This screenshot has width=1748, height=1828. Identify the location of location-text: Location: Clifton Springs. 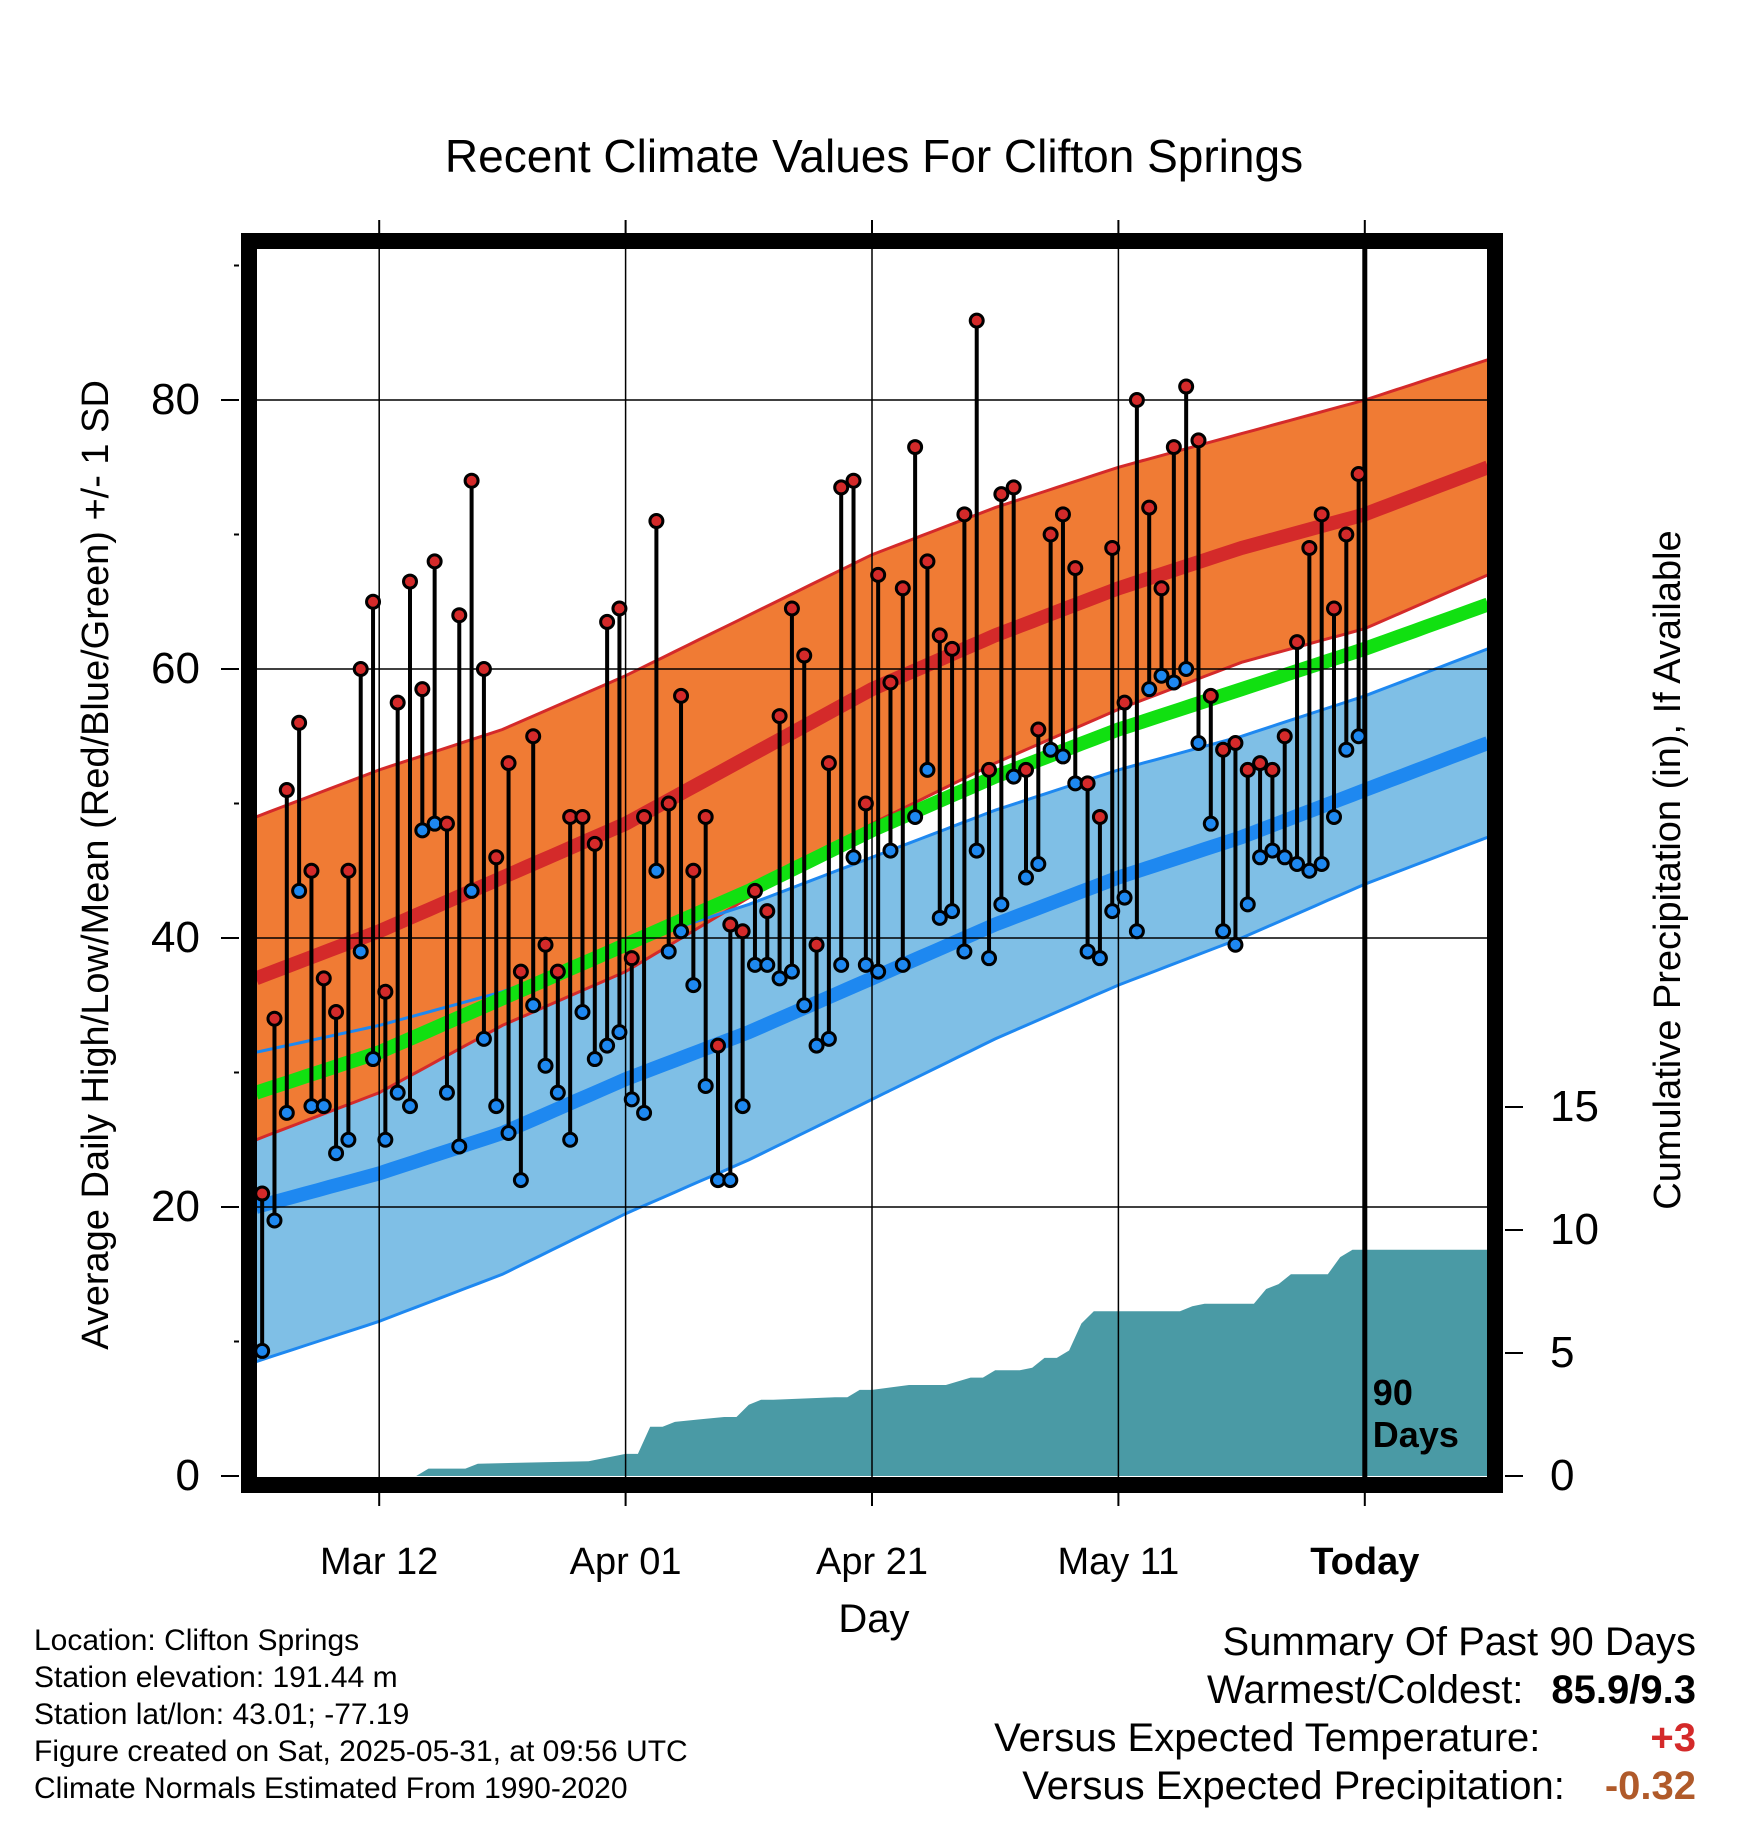
(197, 1640).